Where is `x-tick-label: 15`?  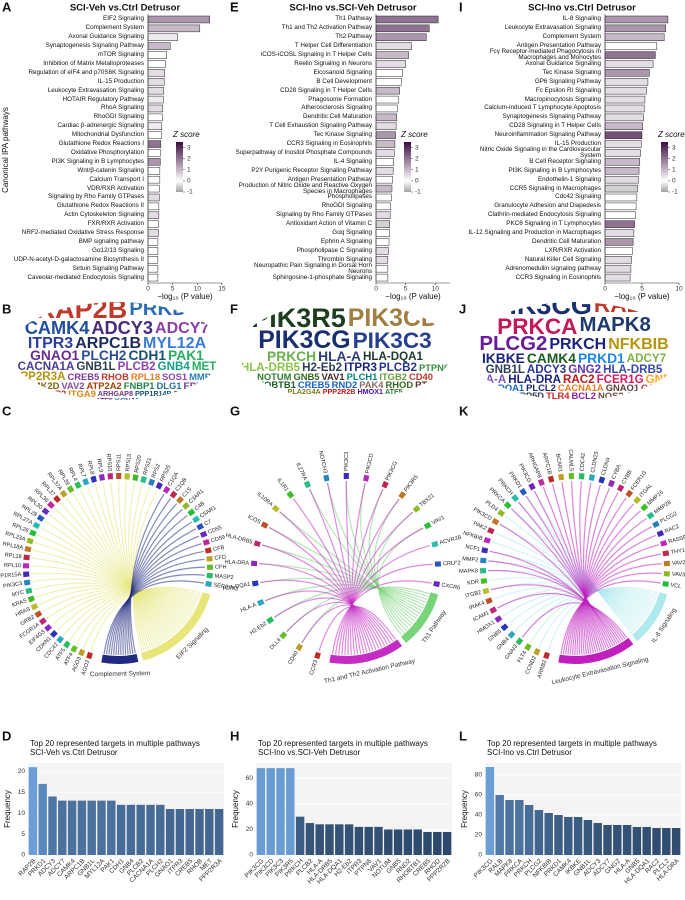 x-tick-label: 15 is located at coordinates (222, 289).